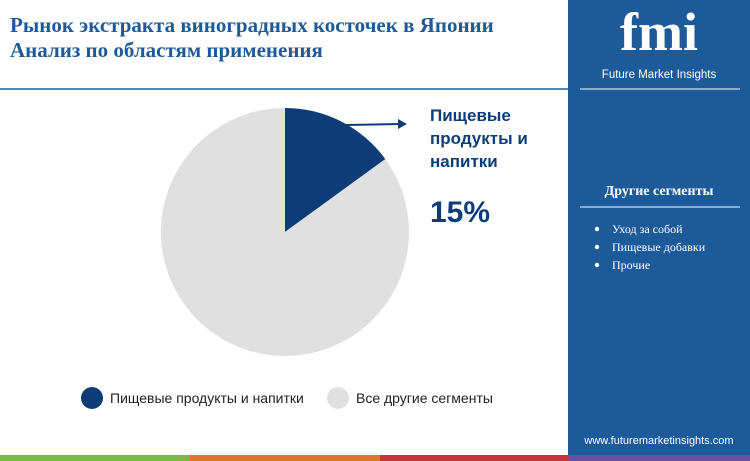 Image resolution: width=750 pixels, height=461 pixels. Describe the element at coordinates (659, 191) in the screenshot. I see `sidebar-heading: Другие сегменты` at that location.